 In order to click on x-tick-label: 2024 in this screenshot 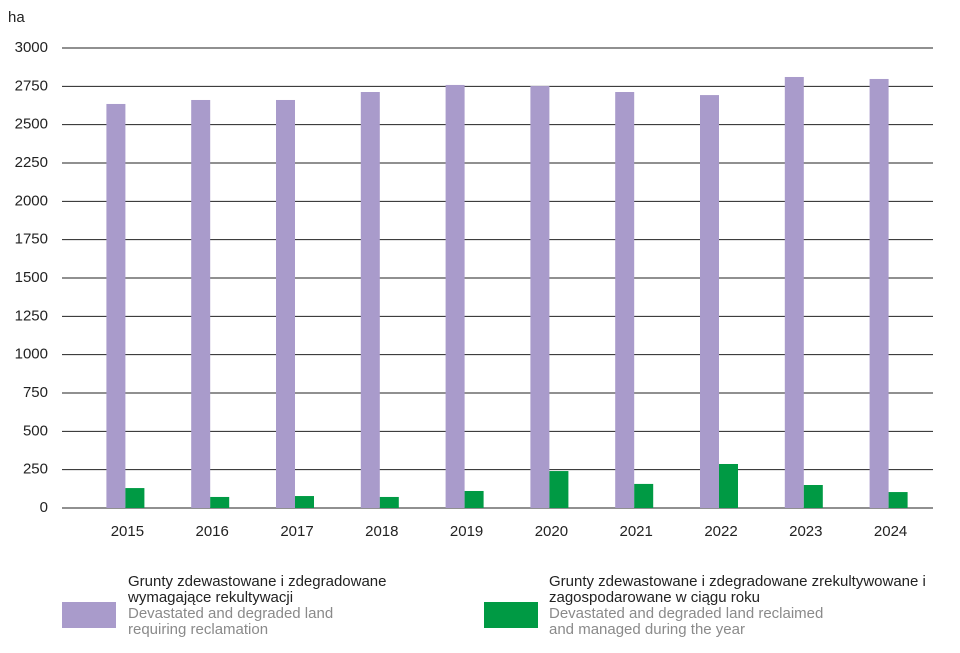, I will do `click(890, 531)`.